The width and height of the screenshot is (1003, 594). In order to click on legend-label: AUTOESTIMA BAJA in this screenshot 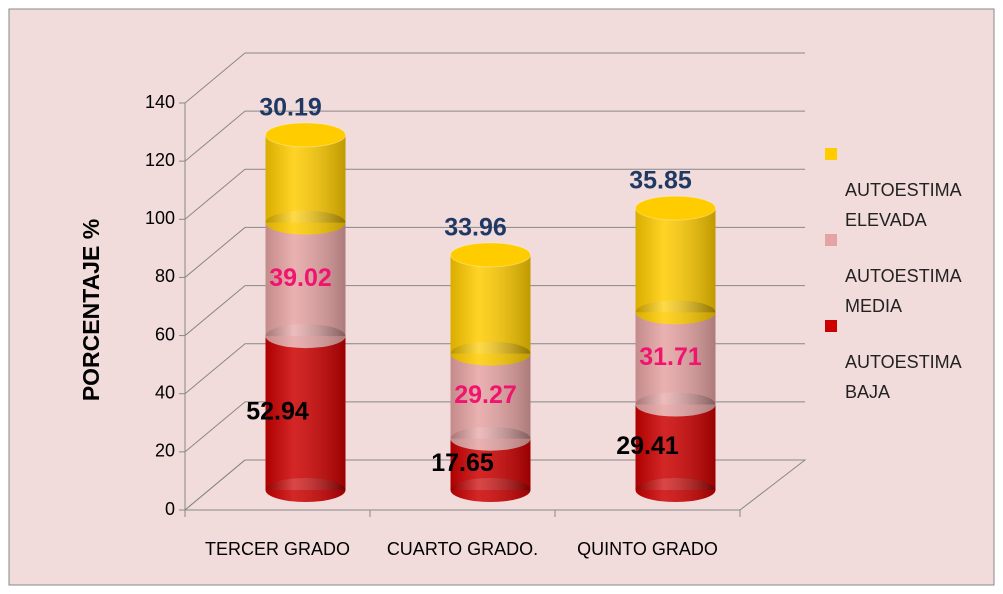, I will do `click(903, 377)`.